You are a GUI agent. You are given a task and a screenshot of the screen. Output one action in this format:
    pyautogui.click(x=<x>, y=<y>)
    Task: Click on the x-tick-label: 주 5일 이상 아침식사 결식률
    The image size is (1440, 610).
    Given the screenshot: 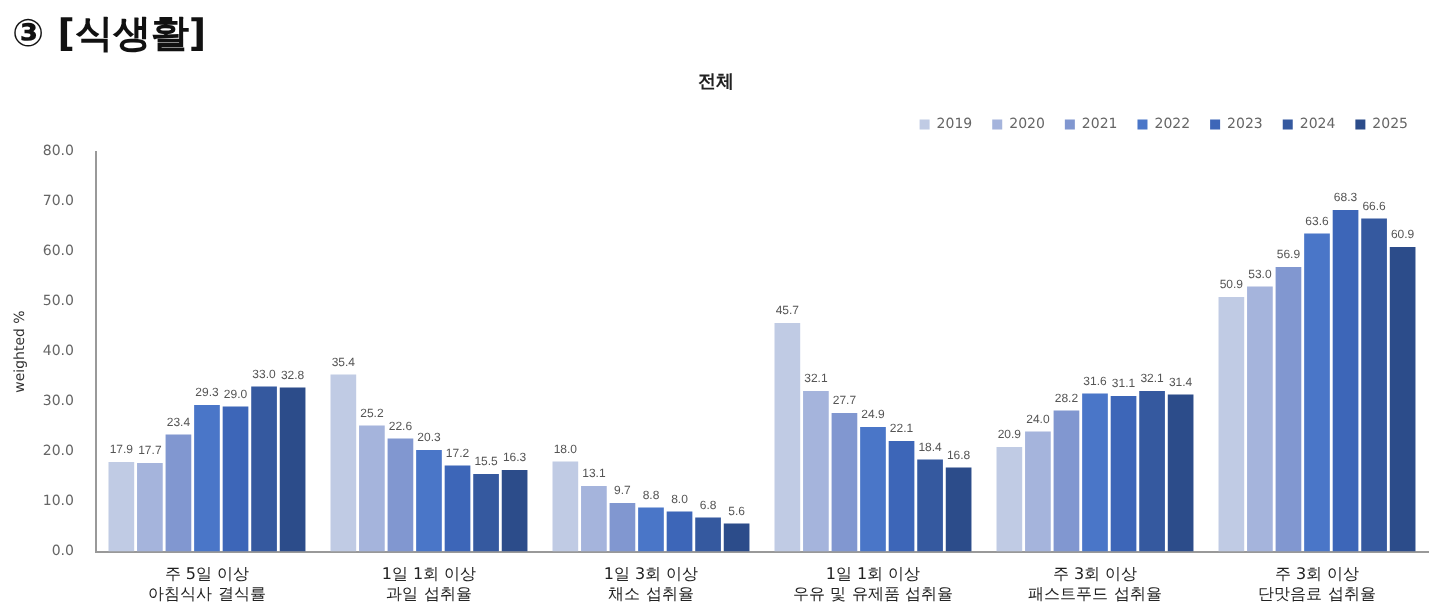 What is the action you would take?
    pyautogui.click(x=207, y=584)
    